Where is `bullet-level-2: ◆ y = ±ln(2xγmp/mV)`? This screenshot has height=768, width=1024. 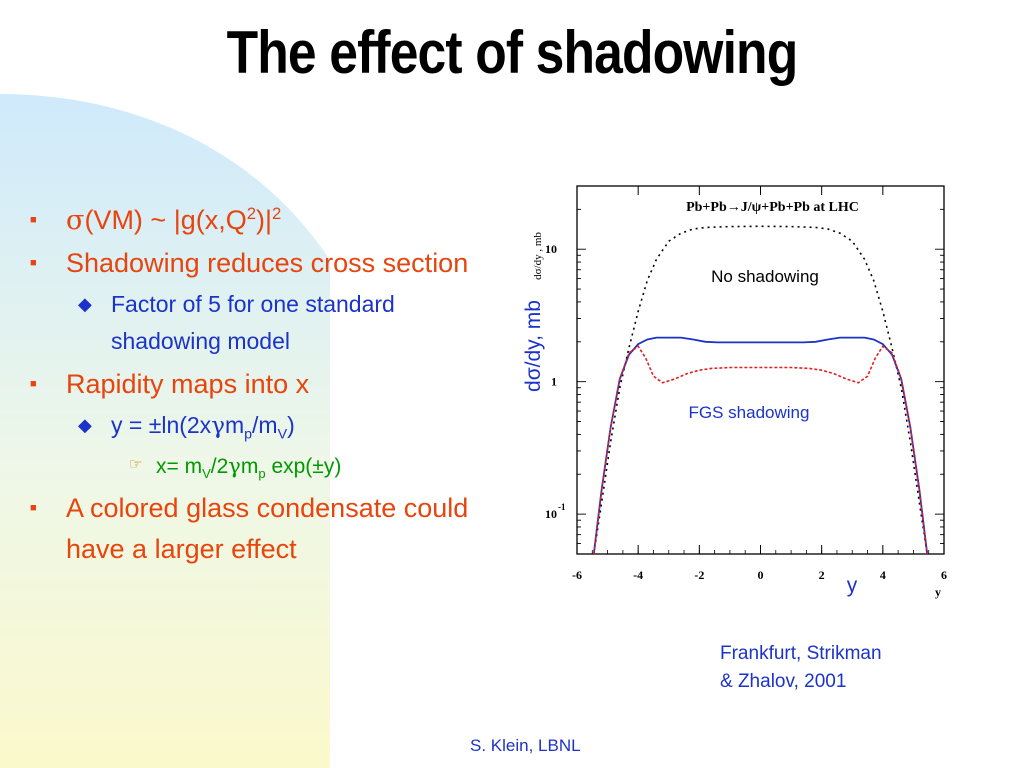
bullet-level-2: ◆ y = ±ln(2xγmp/mV) is located at coordinates (268, 426).